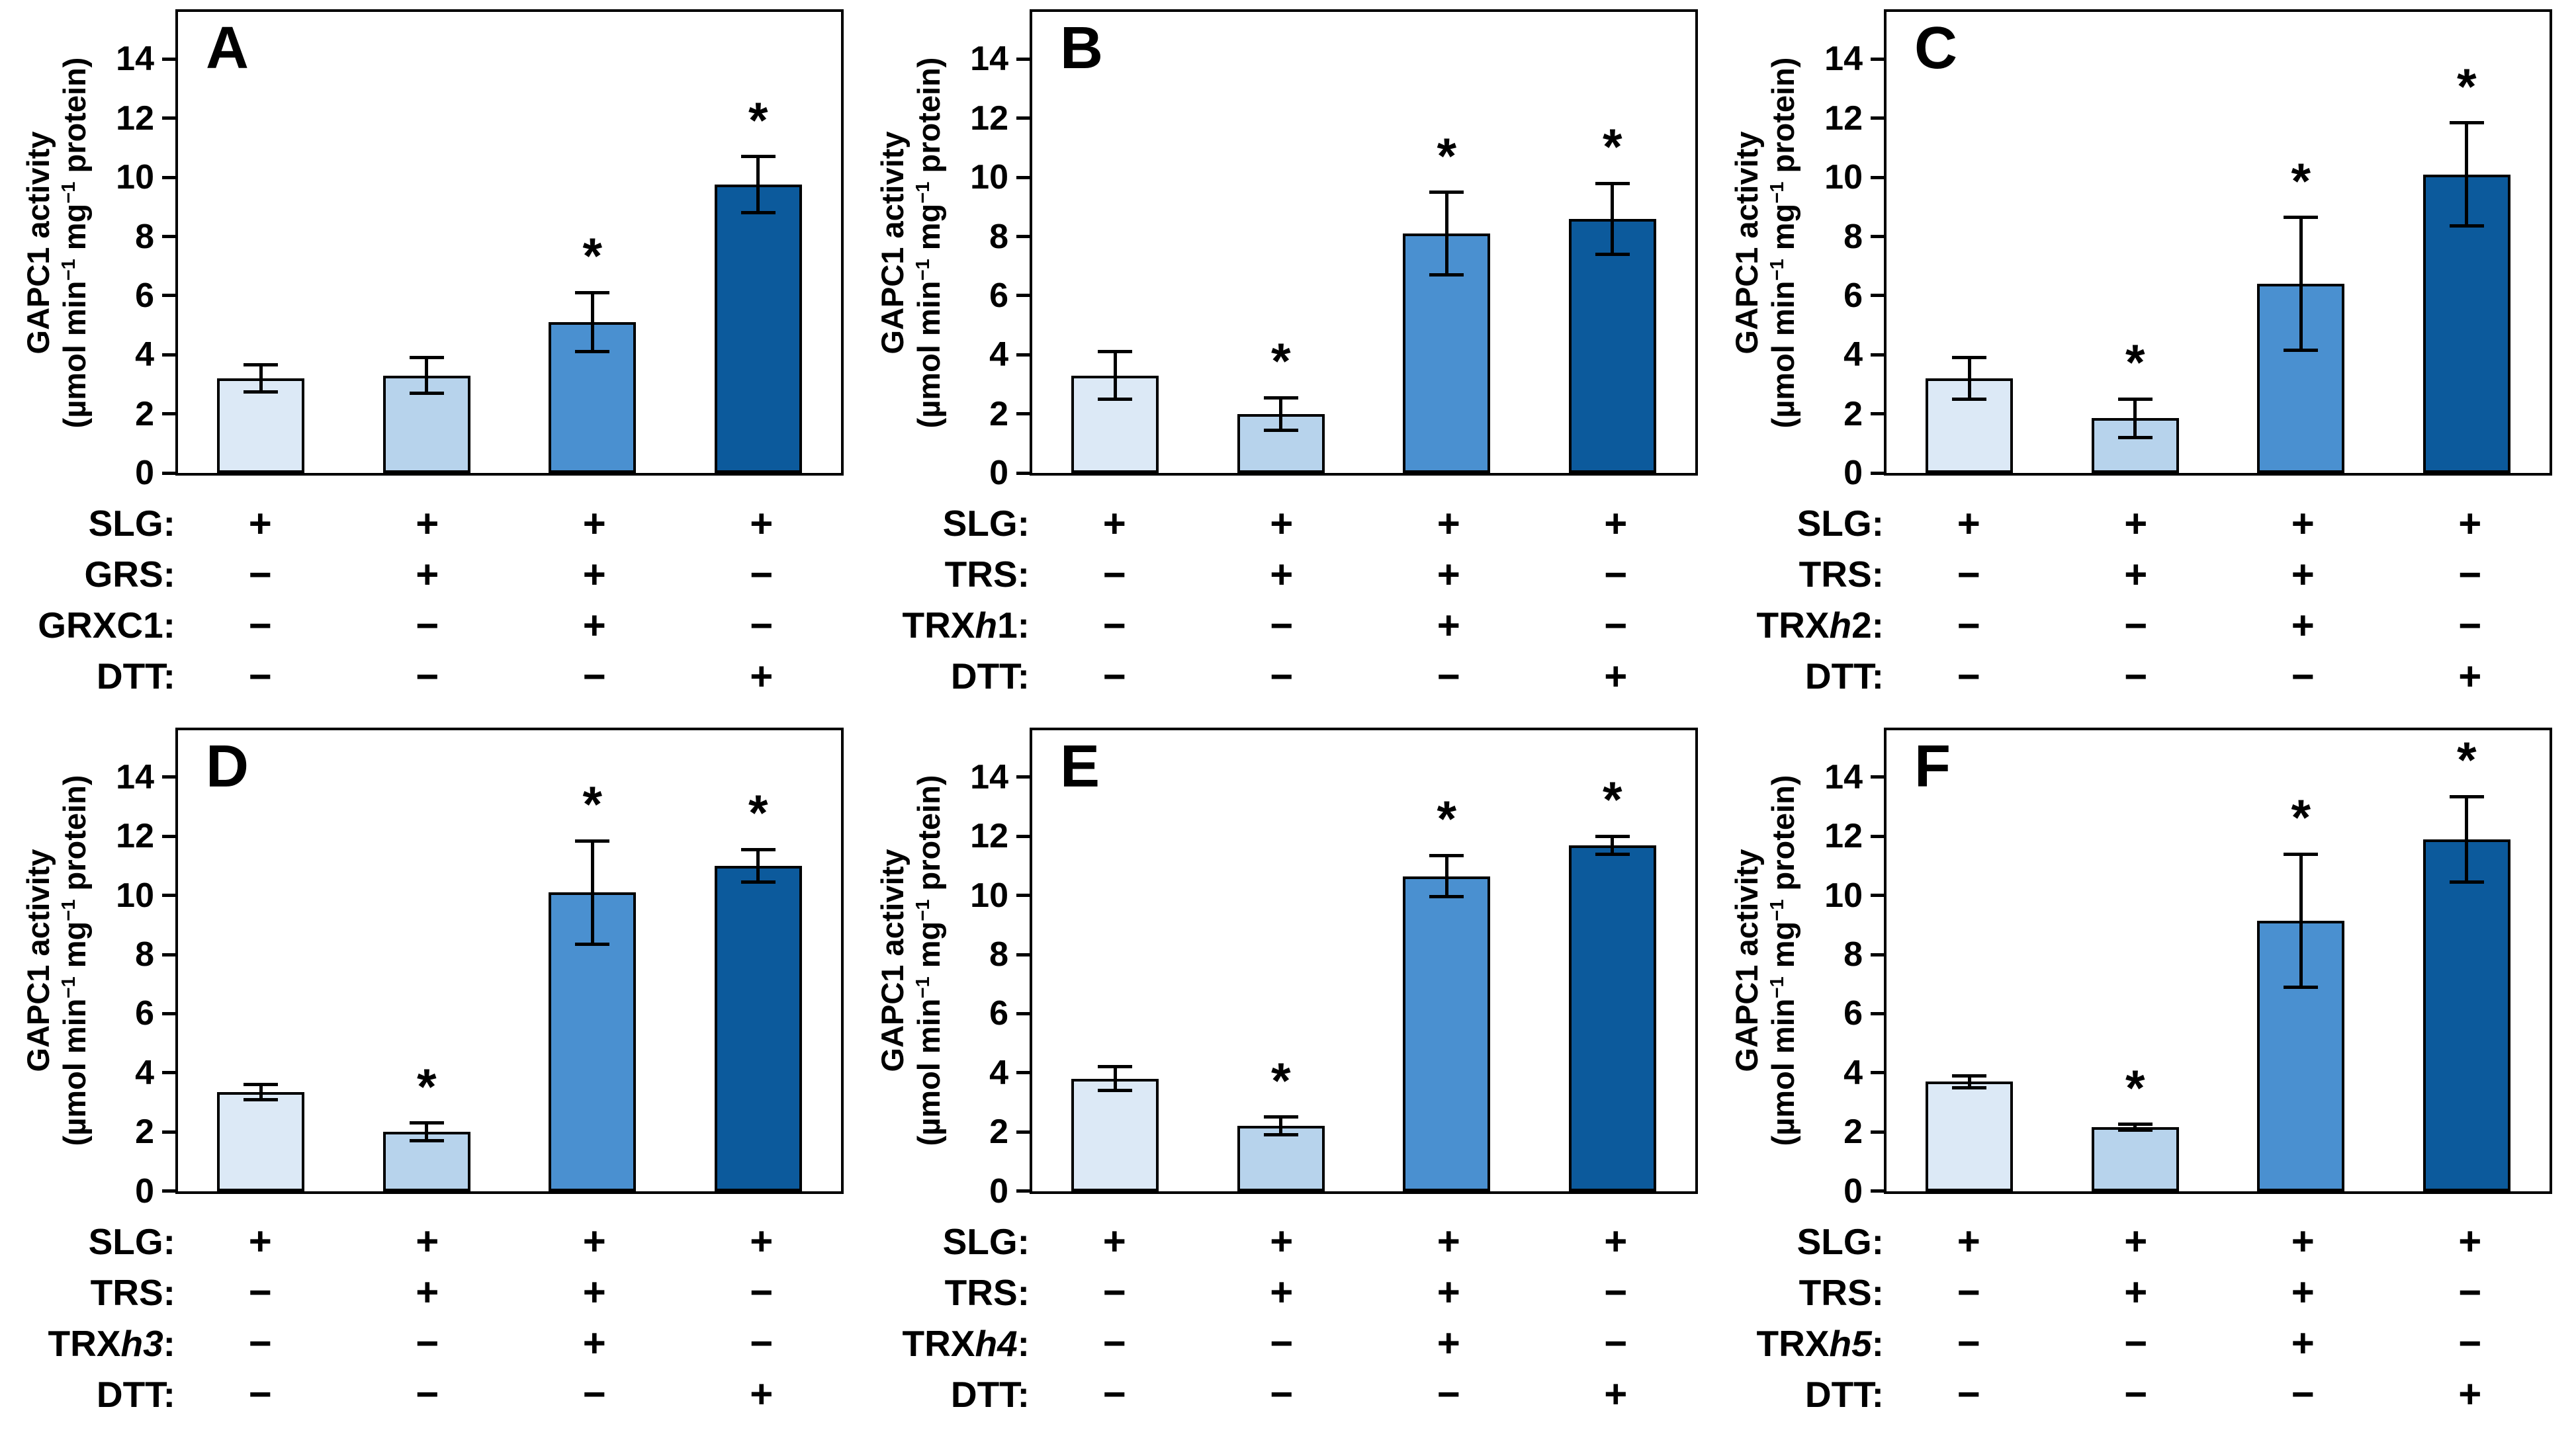 This screenshot has width=2576, height=1444. I want to click on y-tick-label: 2, so click(144, 1132).